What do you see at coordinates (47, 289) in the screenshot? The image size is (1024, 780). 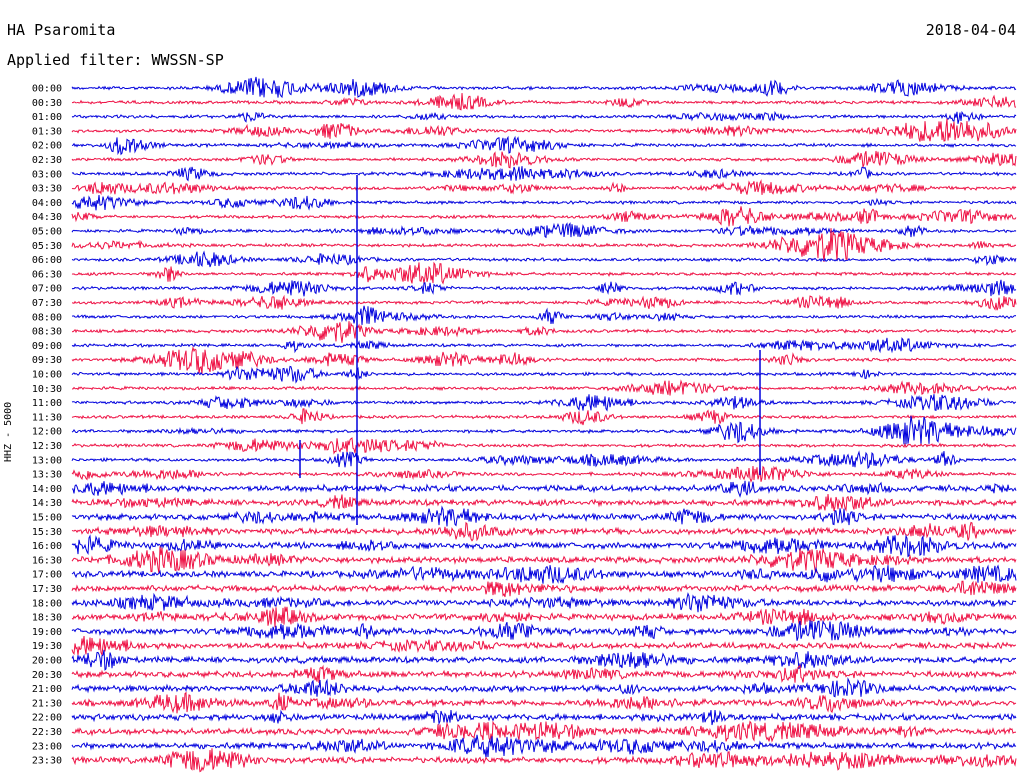 I see `time-tick-label: 07:00` at bounding box center [47, 289].